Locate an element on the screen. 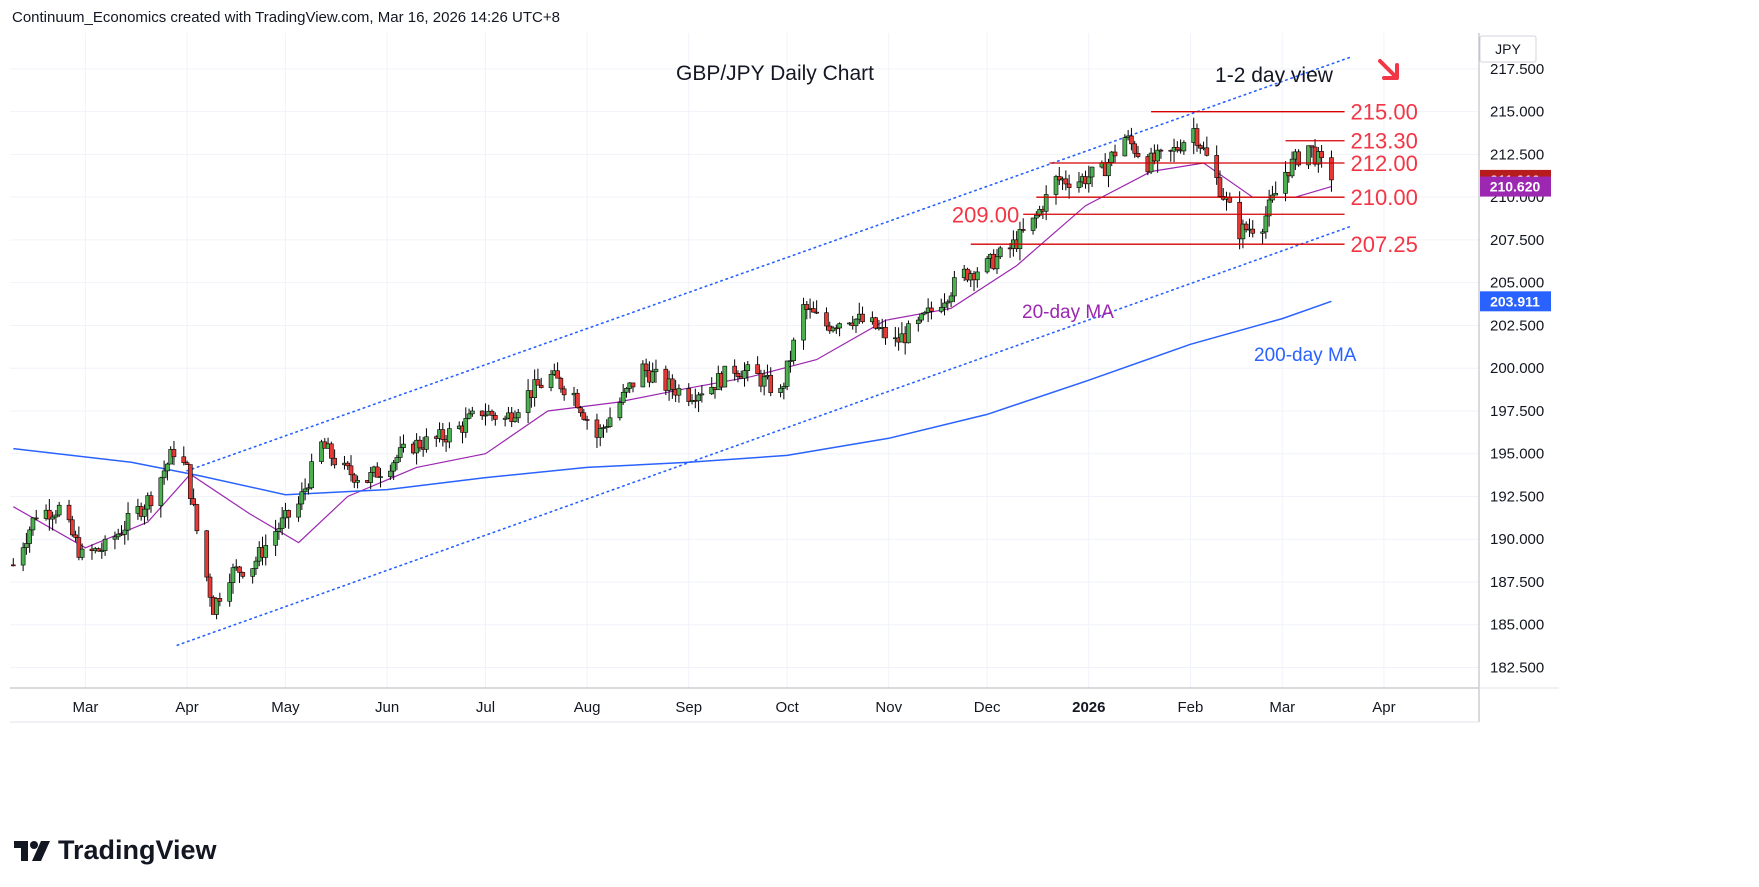 The height and width of the screenshot is (887, 1759). level-label: 215.00 is located at coordinates (1384, 112).